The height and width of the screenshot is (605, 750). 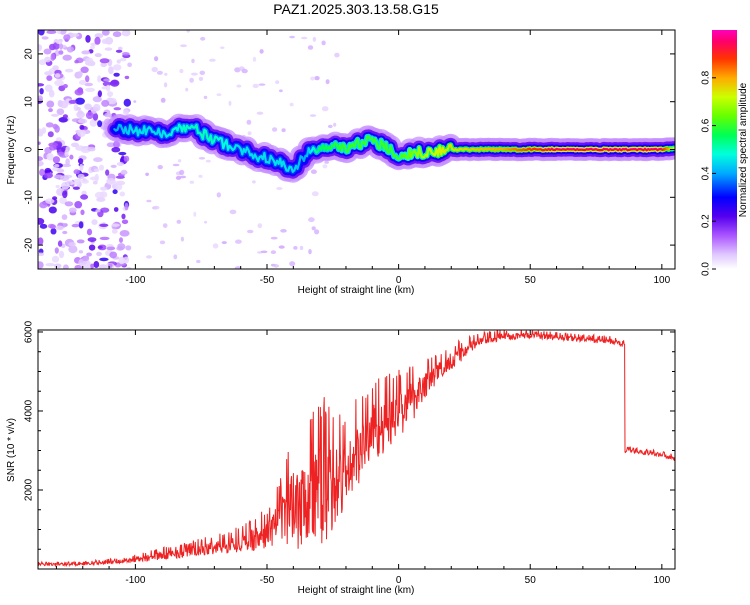 What do you see at coordinates (11, 450) in the screenshot?
I see `snr-y-axis-label: SNR (10 * v/v)` at bounding box center [11, 450].